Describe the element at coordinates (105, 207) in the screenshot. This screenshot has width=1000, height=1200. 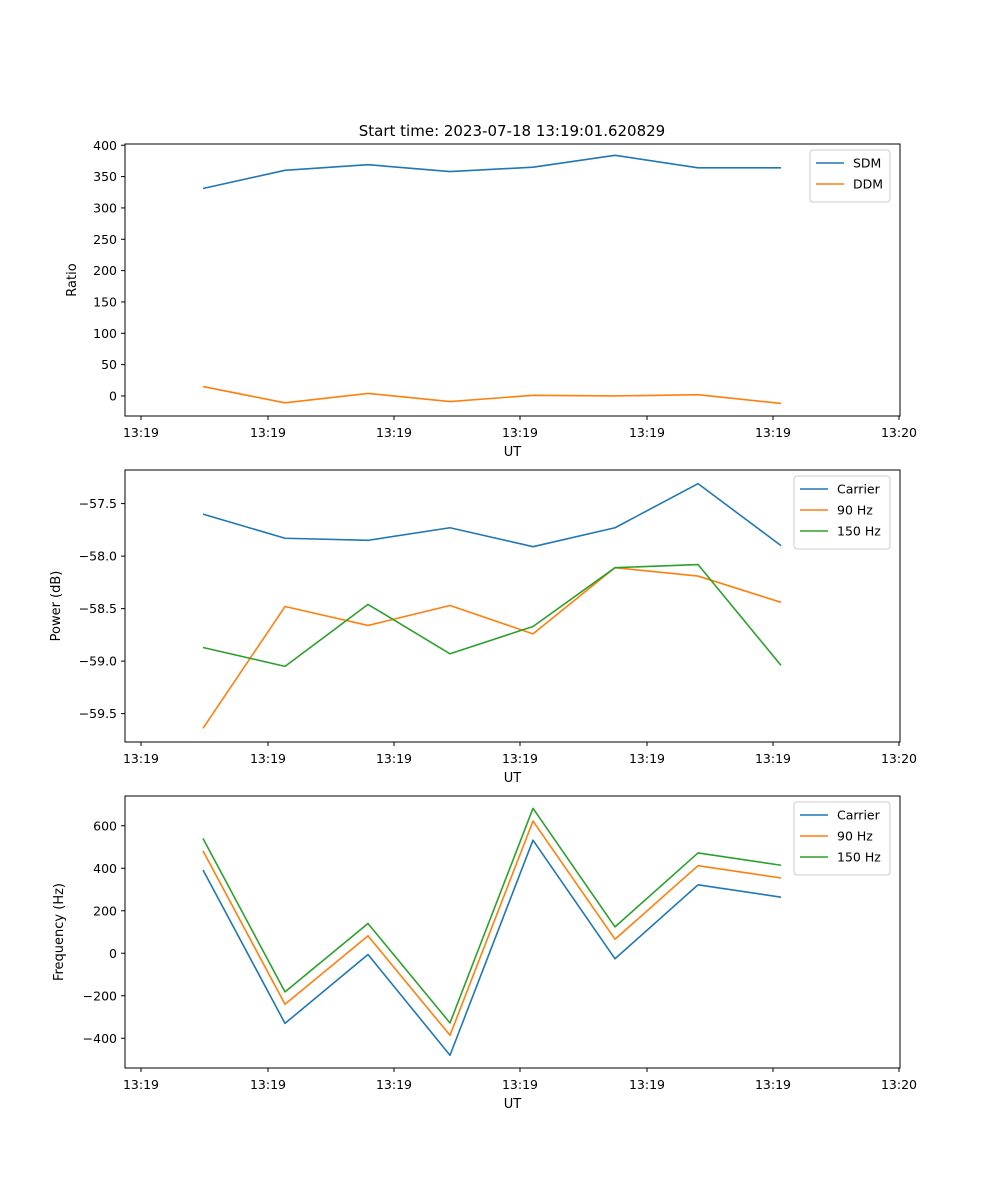
I see `y-tick-label: 300` at that location.